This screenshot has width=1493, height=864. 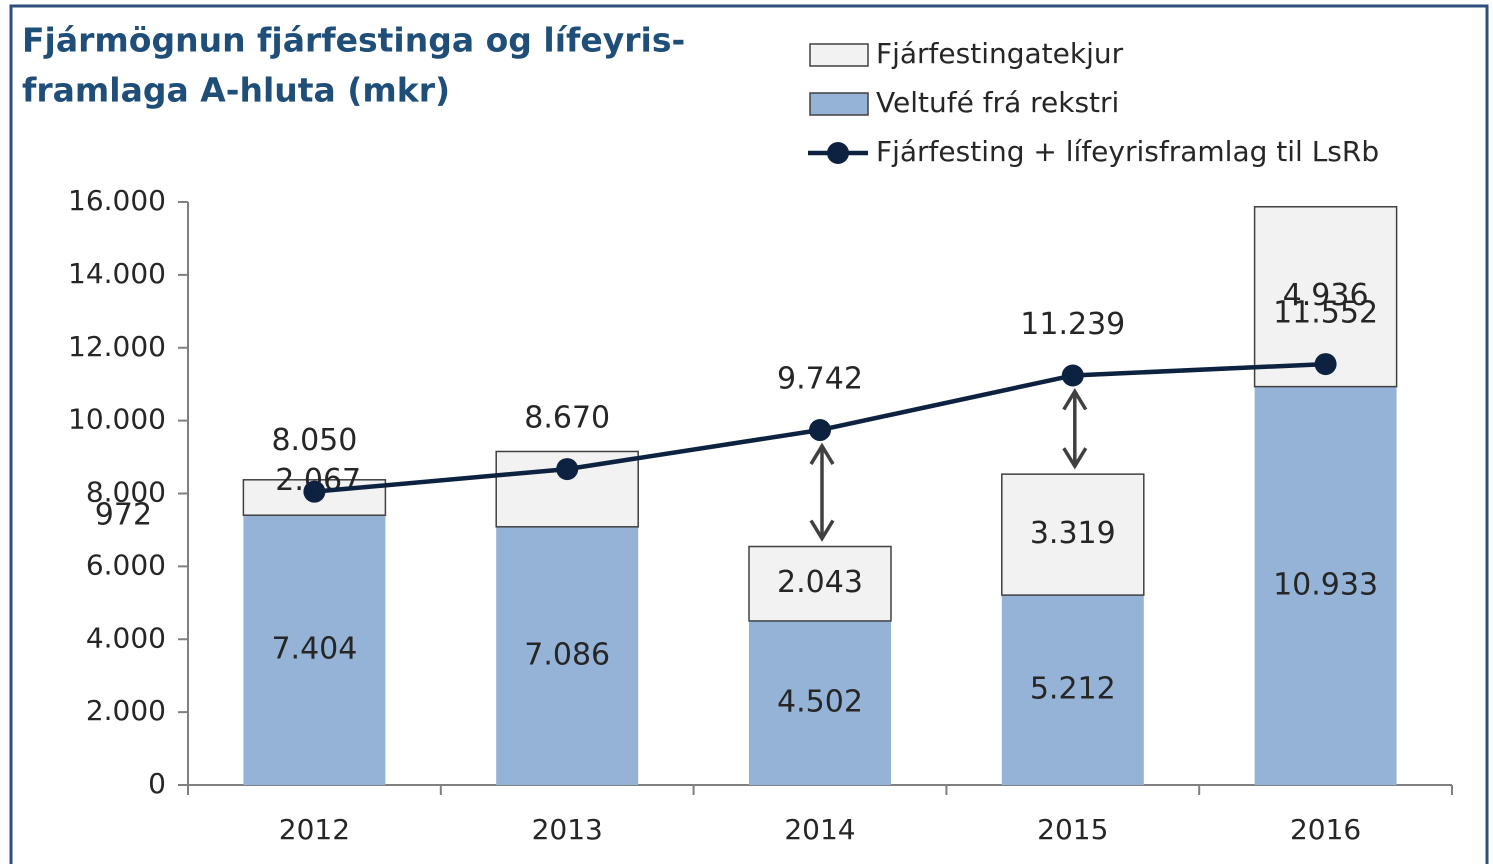 What do you see at coordinates (126, 637) in the screenshot?
I see `y-tick-label: 4.000` at bounding box center [126, 637].